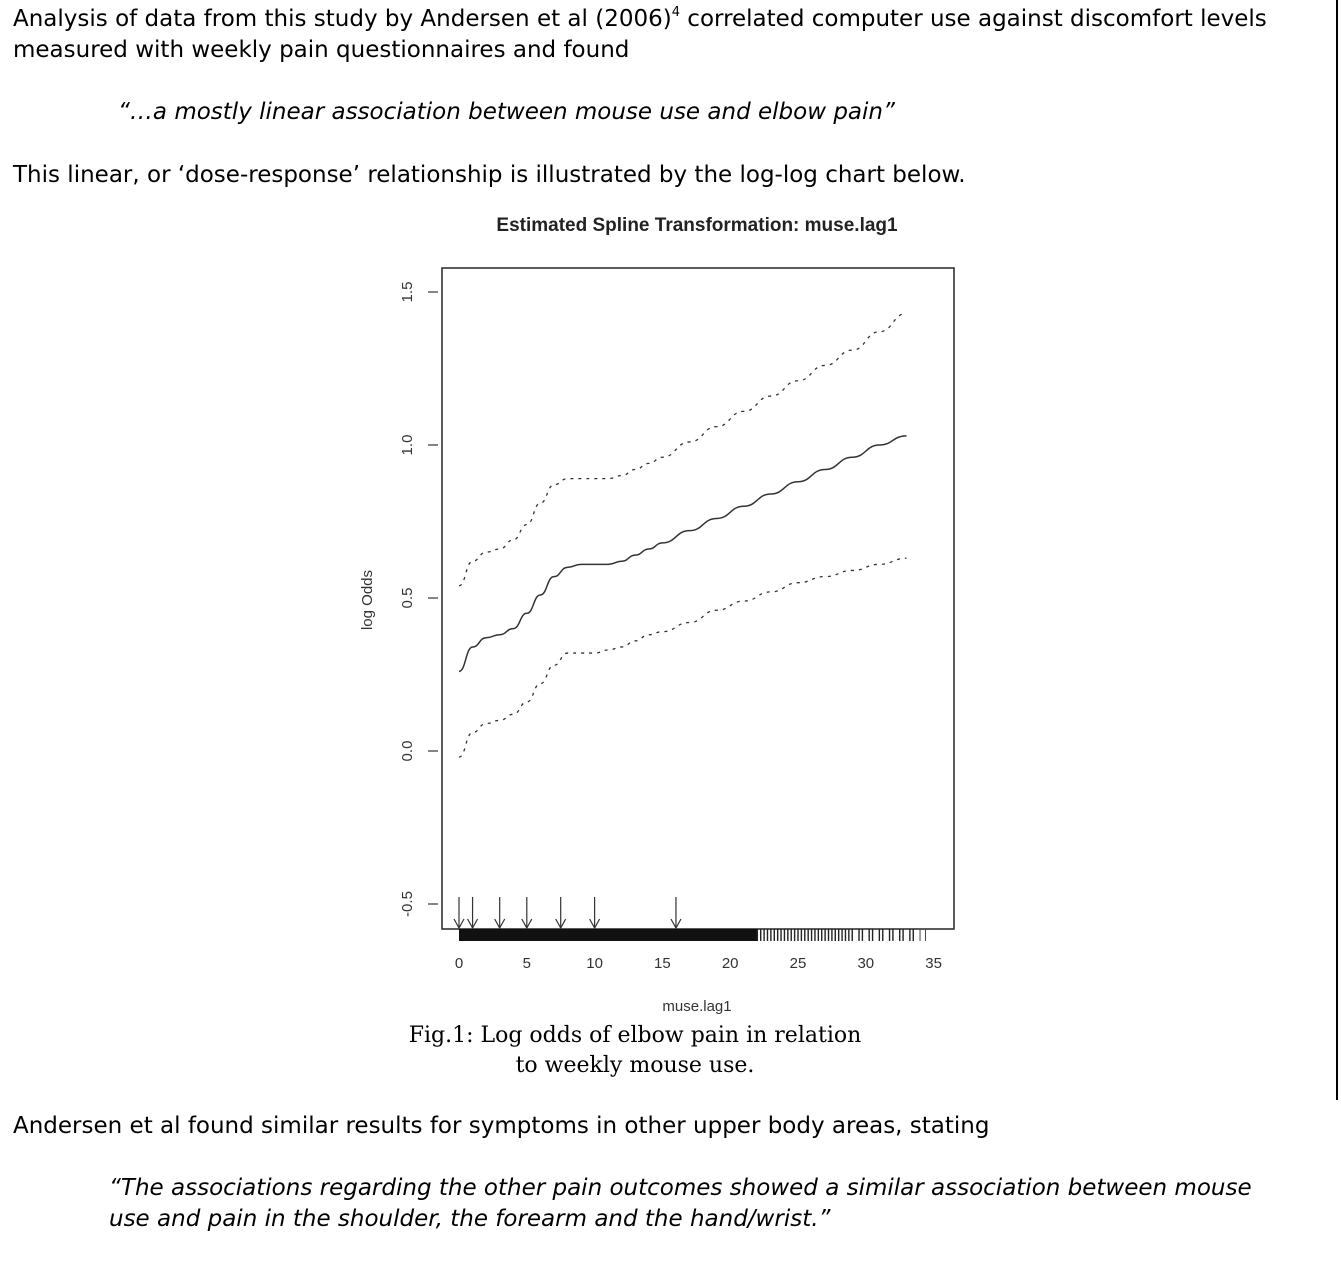  I want to click on estimate-line, so click(682, 554).